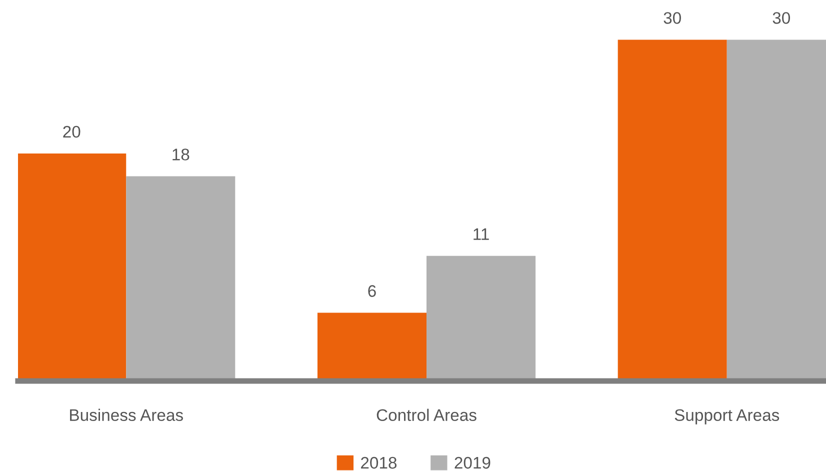 Image resolution: width=826 pixels, height=471 pixels. I want to click on legend-label: 2019, so click(472, 462).